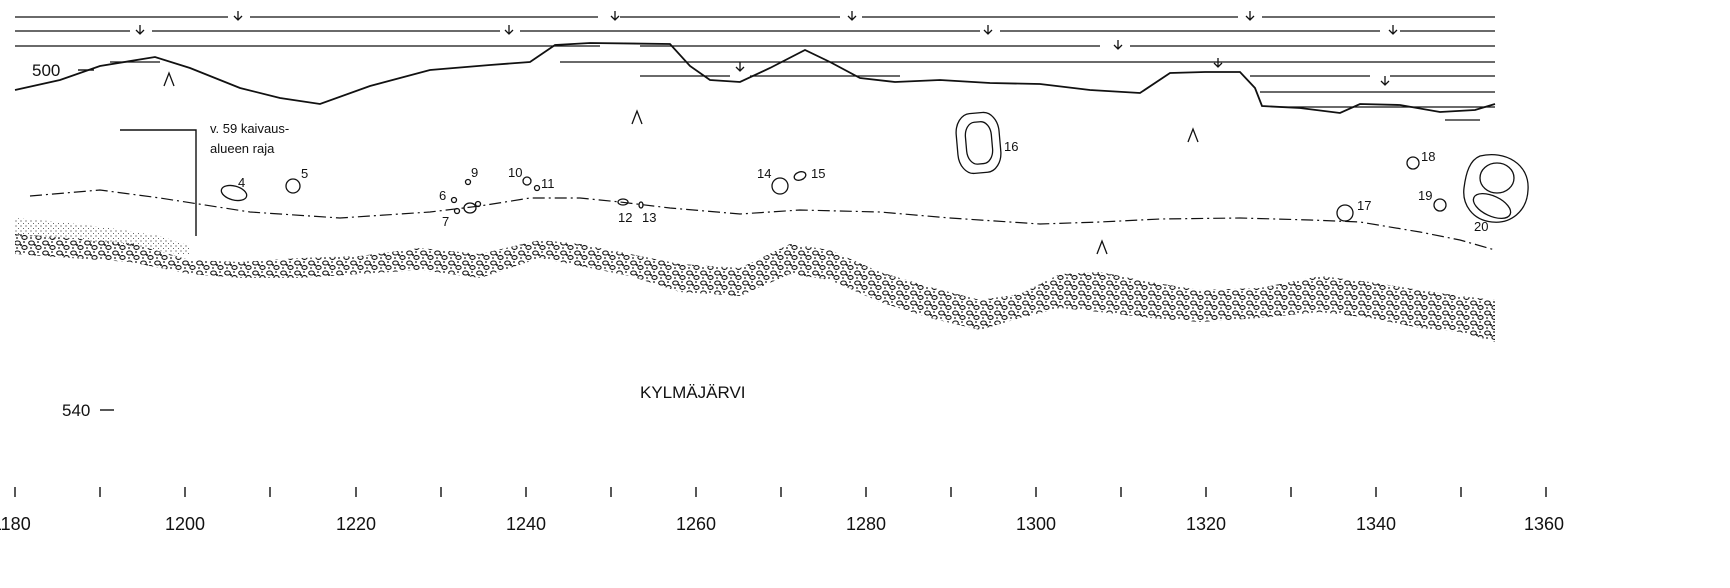 Image resolution: width=1730 pixels, height=588 pixels. What do you see at coordinates (474, 172) in the screenshot?
I see `feature-label-9: 9` at bounding box center [474, 172].